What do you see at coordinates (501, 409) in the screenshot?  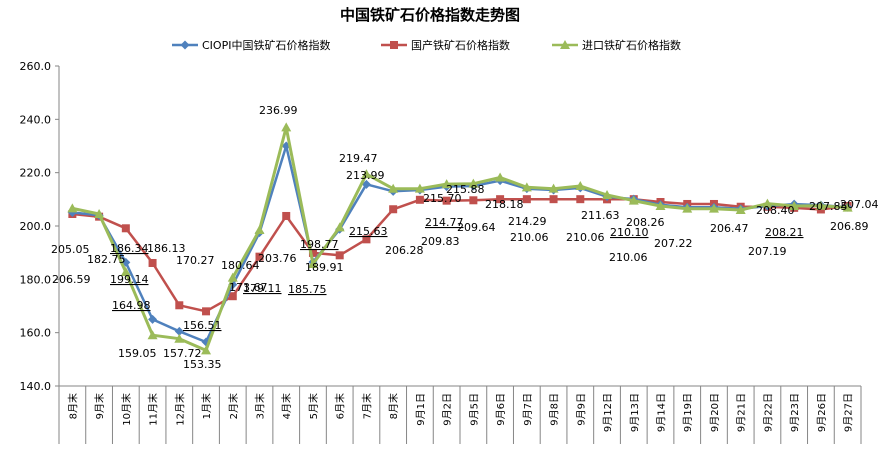 I see `x-tick-label: 9月6日` at bounding box center [501, 409].